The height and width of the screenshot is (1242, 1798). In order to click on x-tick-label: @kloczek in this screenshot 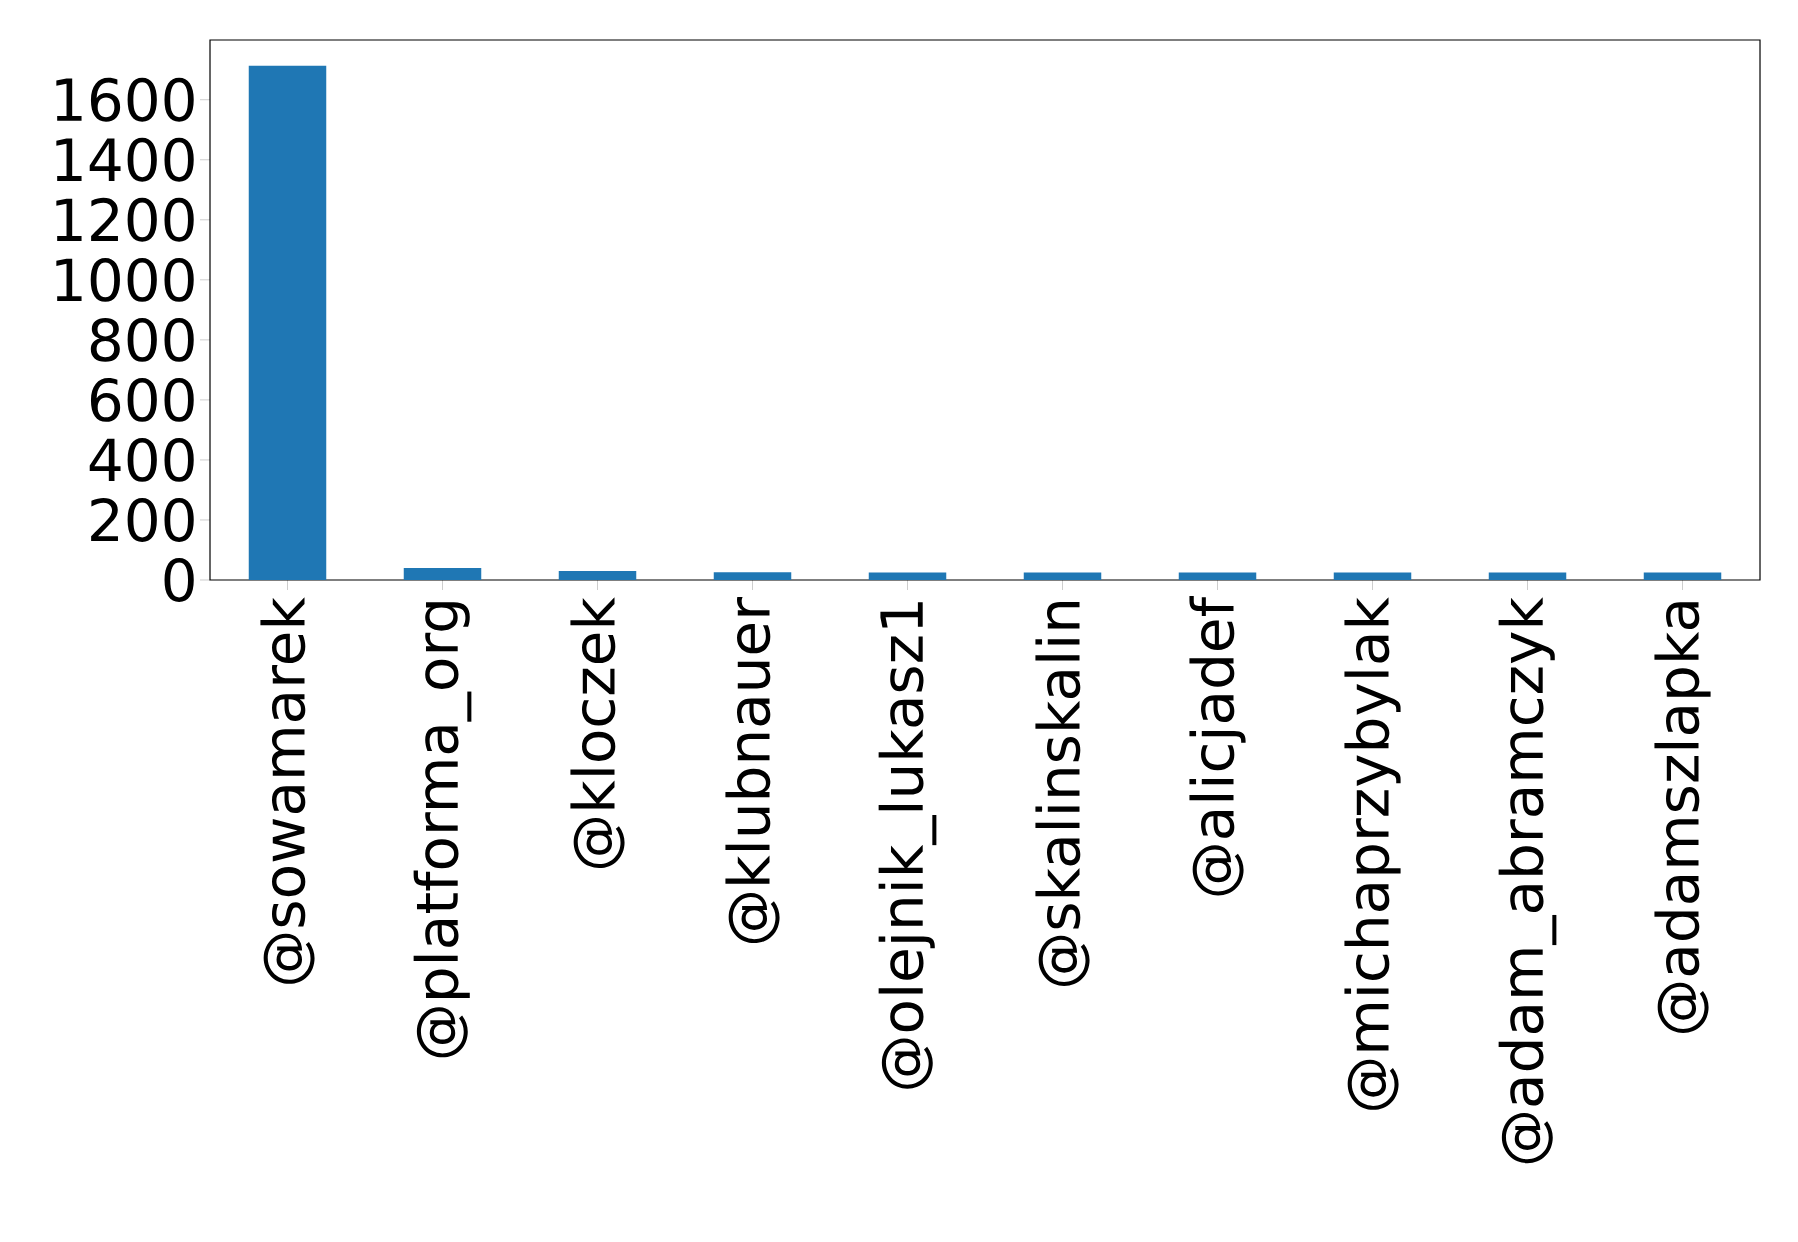, I will do `click(597, 733)`.